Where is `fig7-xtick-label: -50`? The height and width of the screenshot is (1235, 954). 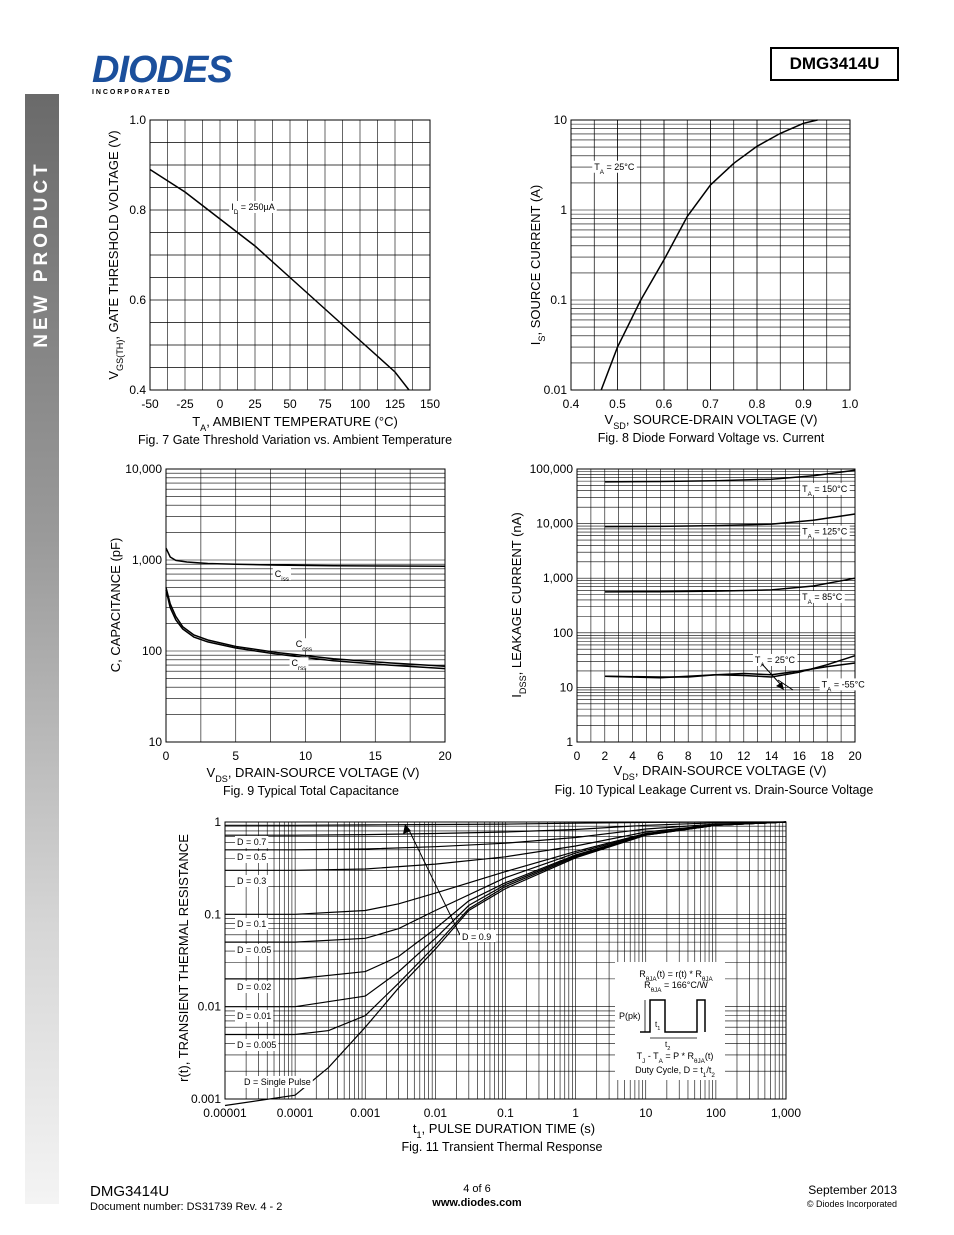 fig7-xtick-label: -50 is located at coordinates (150, 404).